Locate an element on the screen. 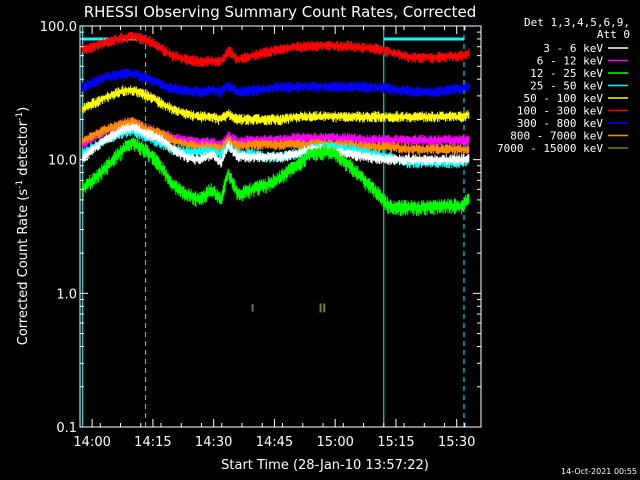 This screenshot has width=640, height=480. legend-label-5: 100 - 300 keV is located at coordinates (560, 111).